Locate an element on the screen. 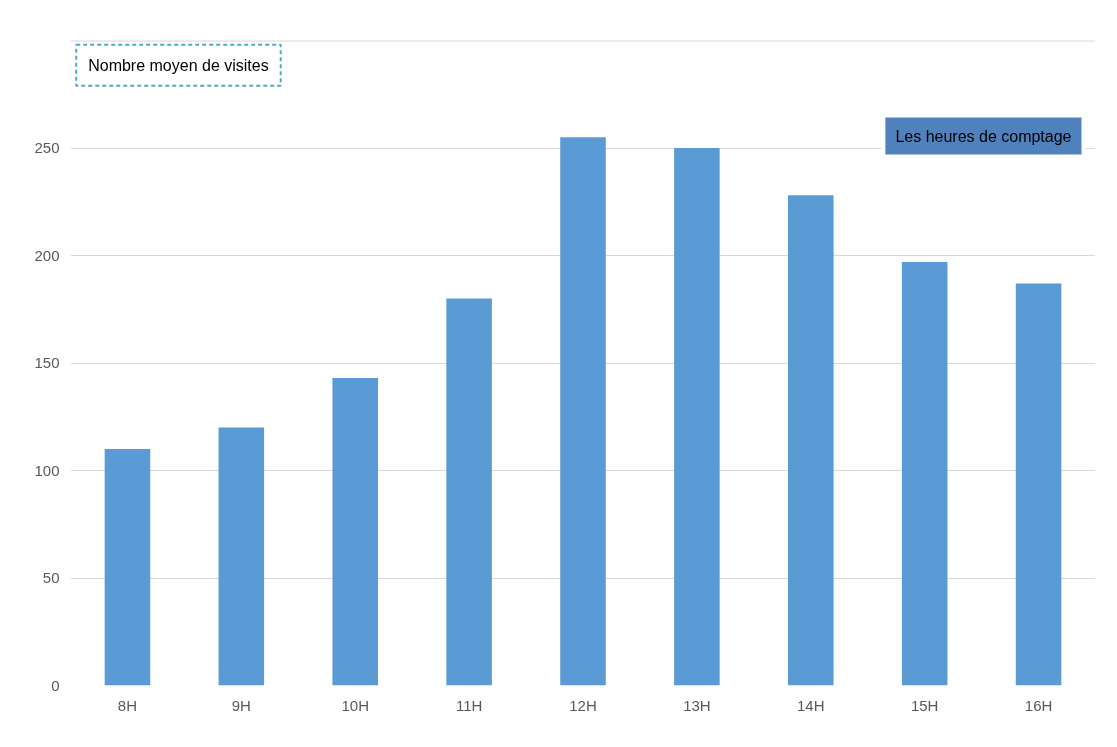 The height and width of the screenshot is (747, 1117). x-tick-label: 10H is located at coordinates (355, 705).